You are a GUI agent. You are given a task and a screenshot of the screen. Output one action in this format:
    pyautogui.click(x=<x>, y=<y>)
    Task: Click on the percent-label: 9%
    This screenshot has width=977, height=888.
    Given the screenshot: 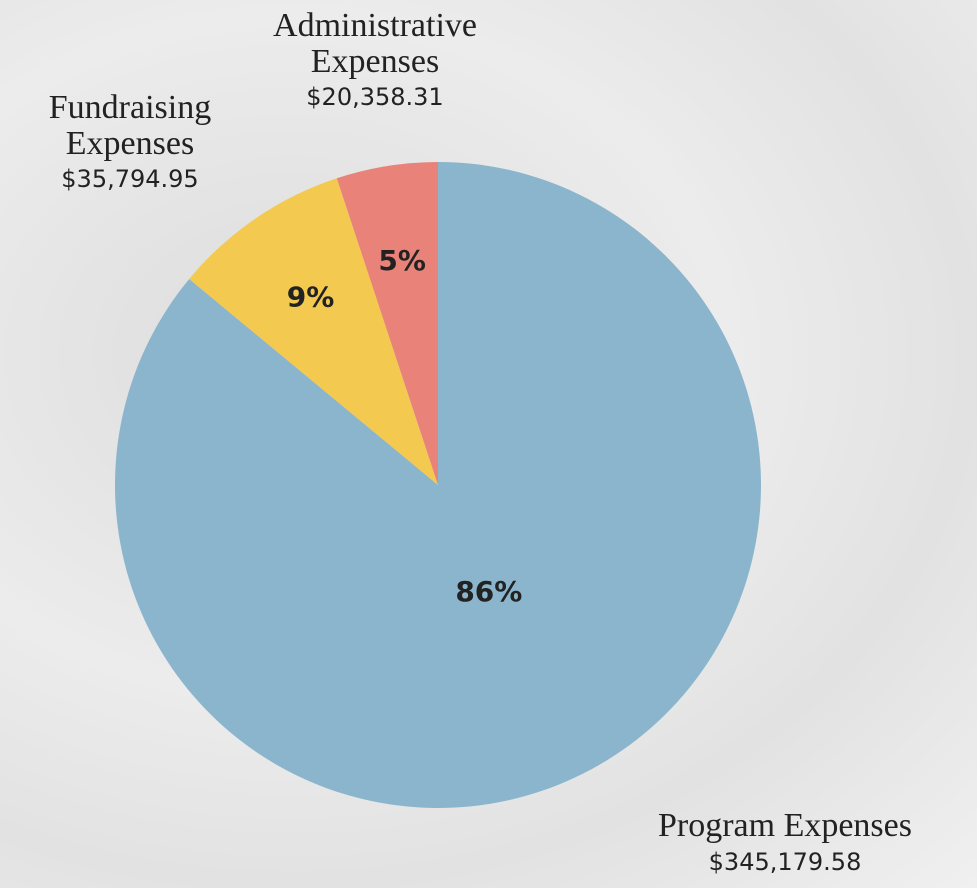 What is the action you would take?
    pyautogui.click(x=311, y=296)
    